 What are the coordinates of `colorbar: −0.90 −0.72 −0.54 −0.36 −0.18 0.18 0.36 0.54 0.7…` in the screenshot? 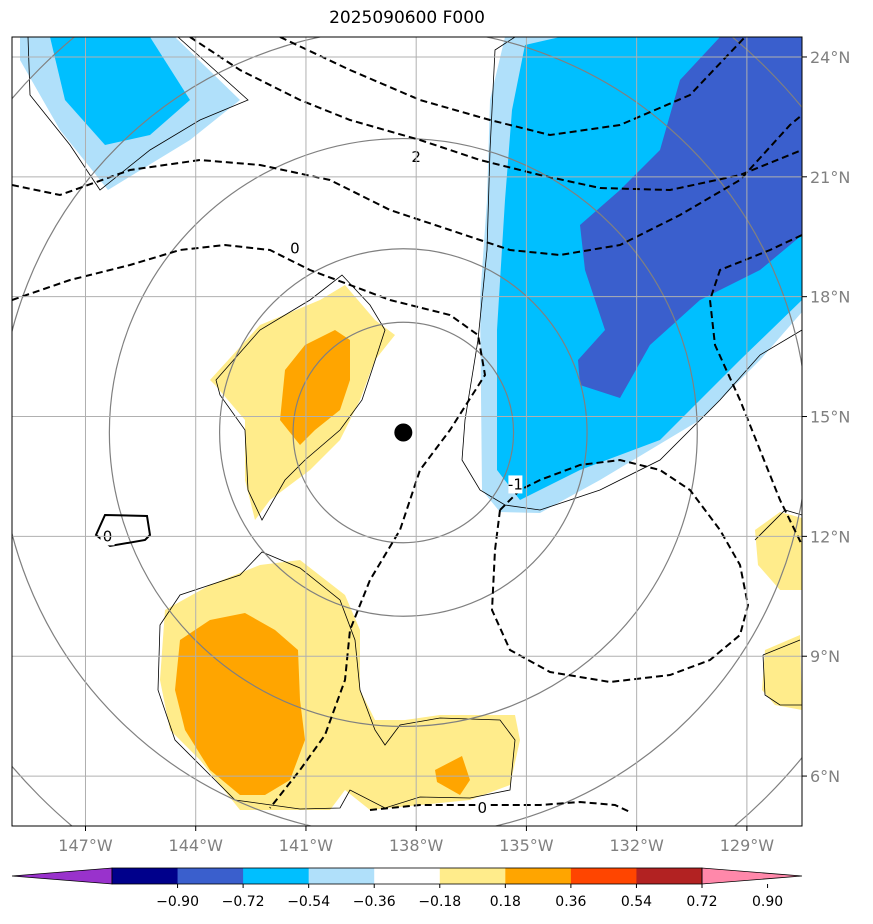 It's located at (407, 888).